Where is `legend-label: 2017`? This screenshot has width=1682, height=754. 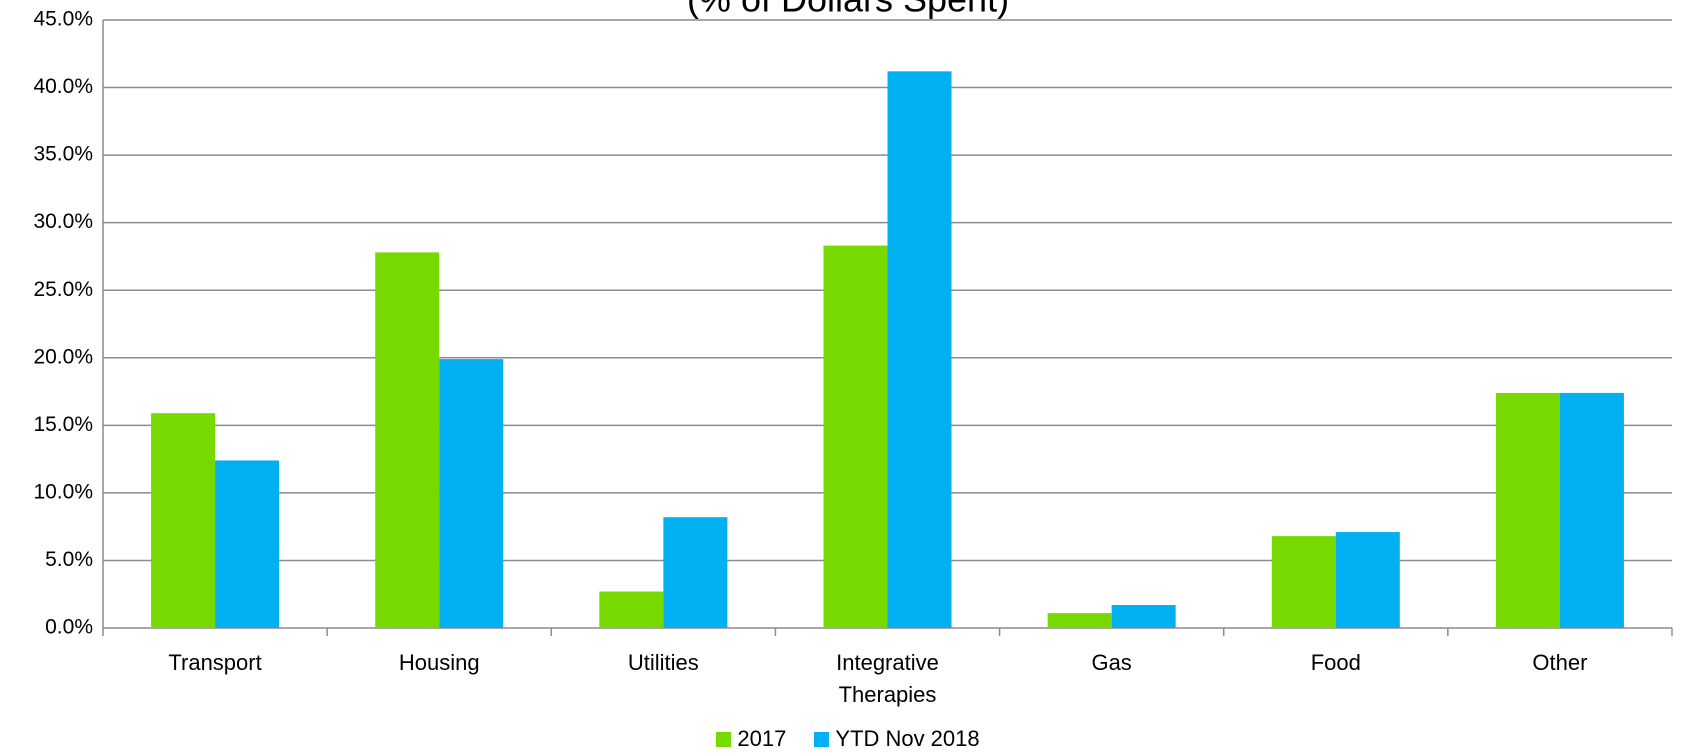 legend-label: 2017 is located at coordinates (762, 738).